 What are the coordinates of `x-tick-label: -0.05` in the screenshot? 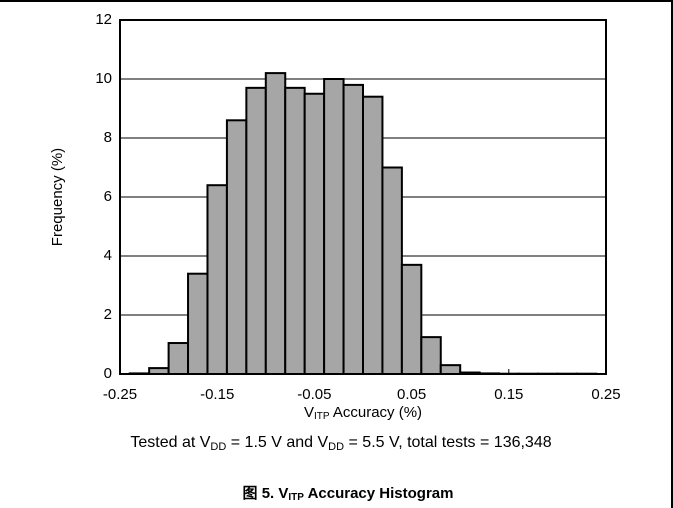 It's located at (314, 394).